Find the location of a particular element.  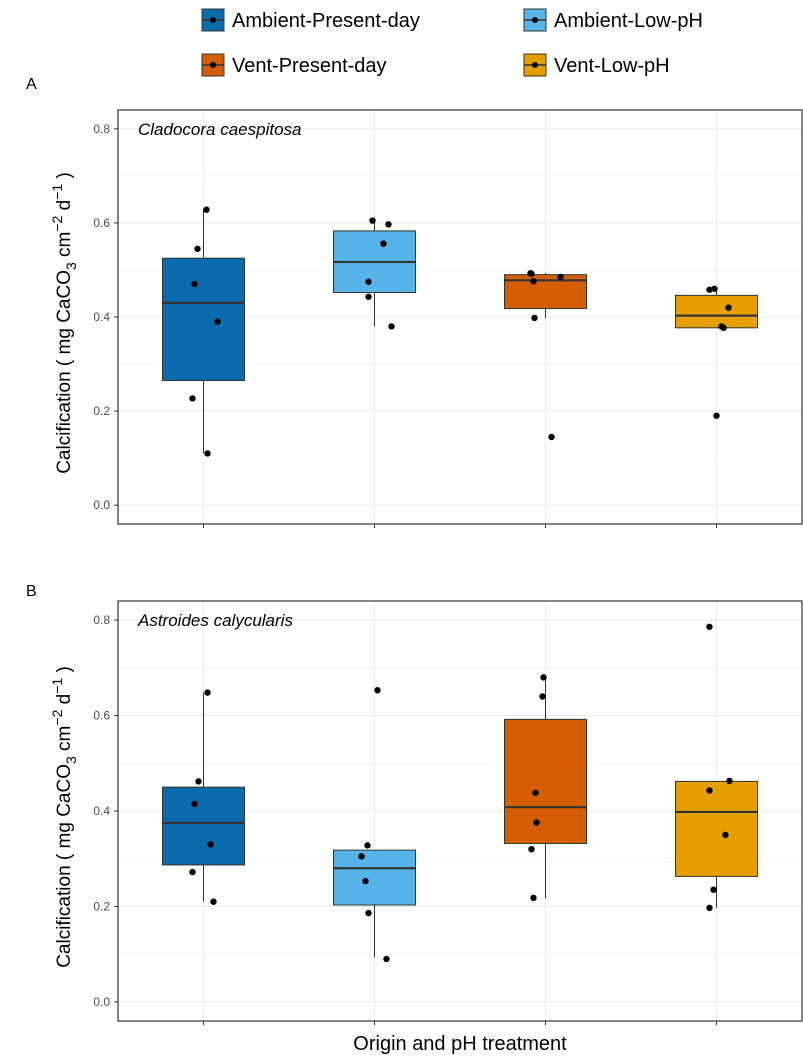

legend-label: Vent-Present-day is located at coordinates (309, 66).